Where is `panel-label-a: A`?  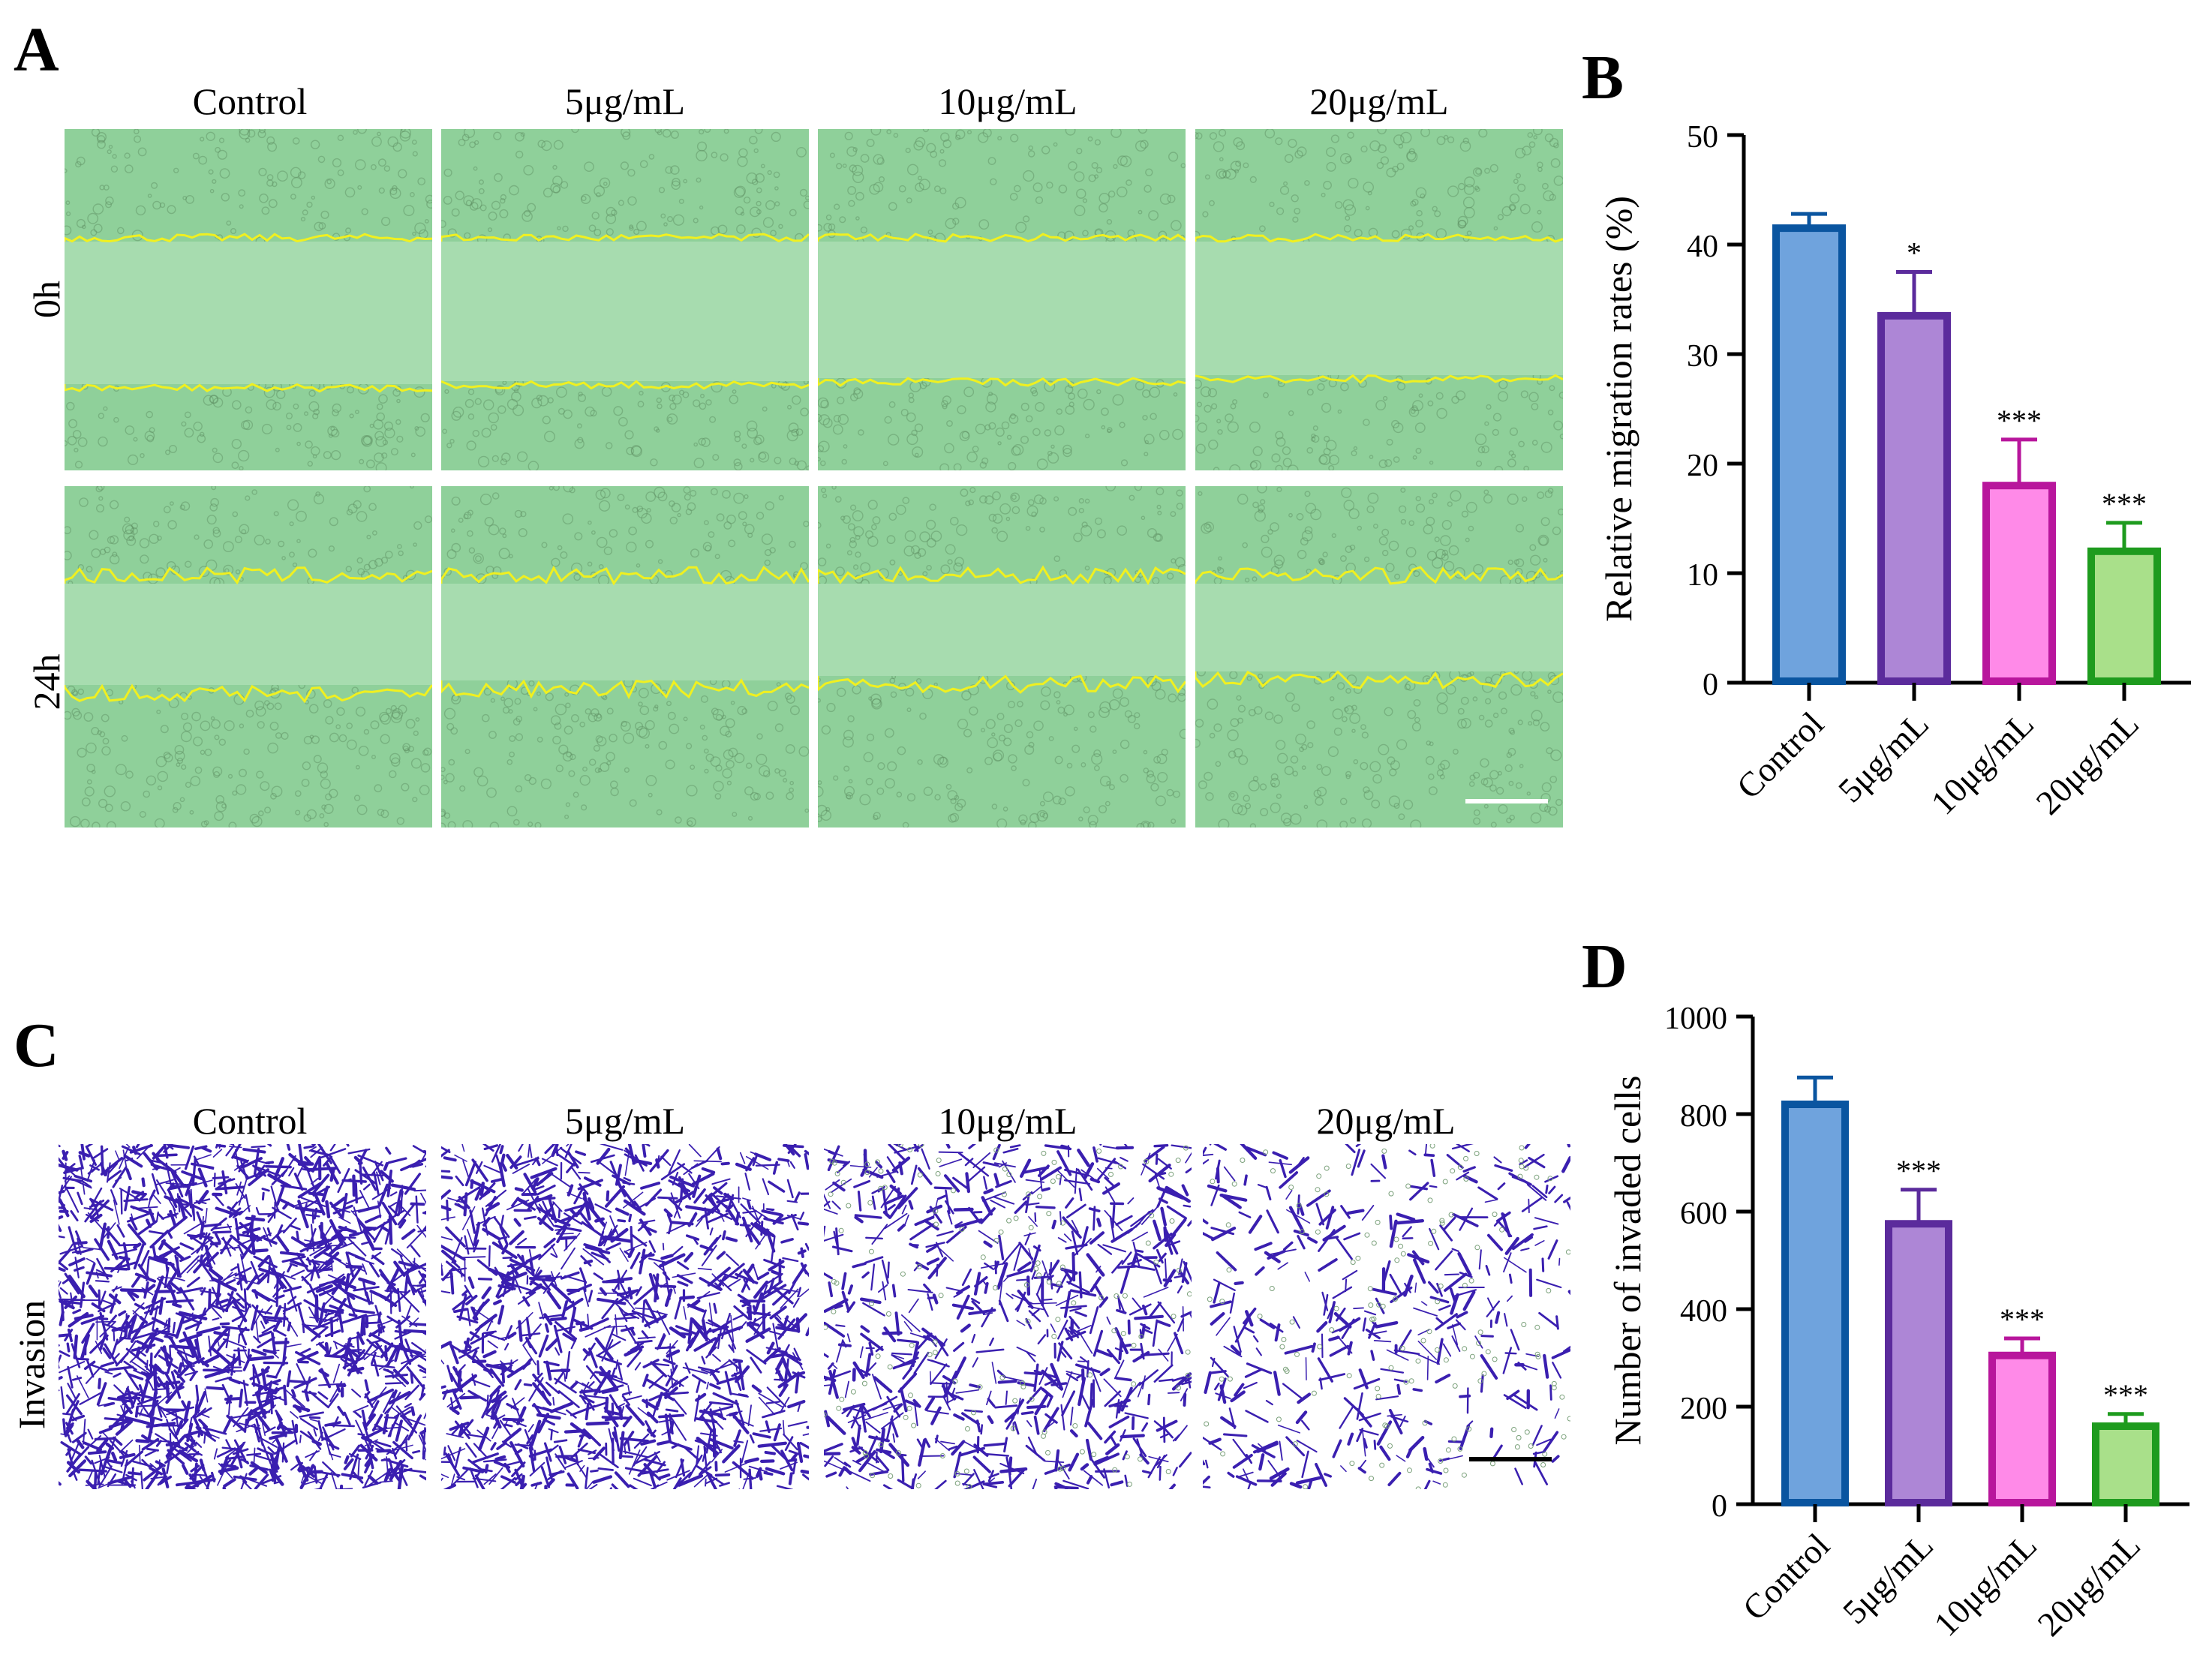
panel-label-a: A is located at coordinates (36, 50).